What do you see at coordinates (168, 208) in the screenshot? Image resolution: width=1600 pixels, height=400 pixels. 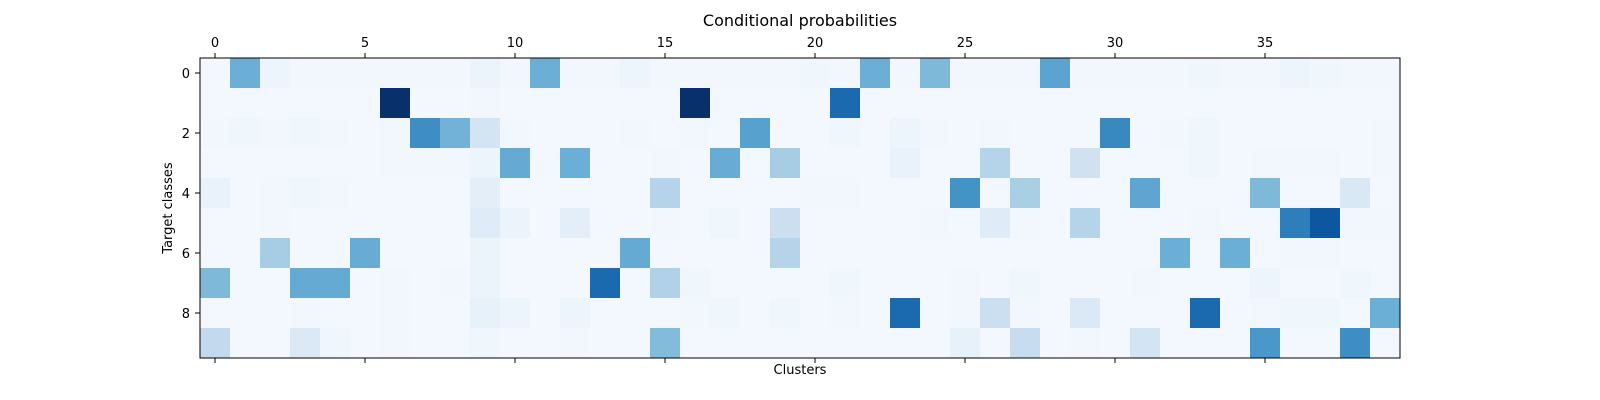 I see `y-axis-title: Target classes` at bounding box center [168, 208].